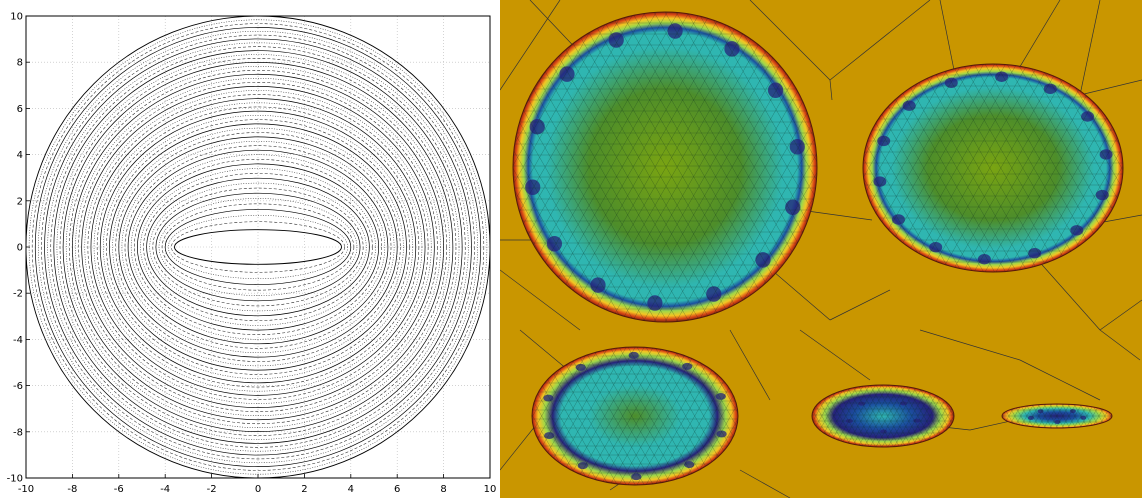 The image size is (1142, 498). I want to click on ellipse-lower-center, so click(883, 416).